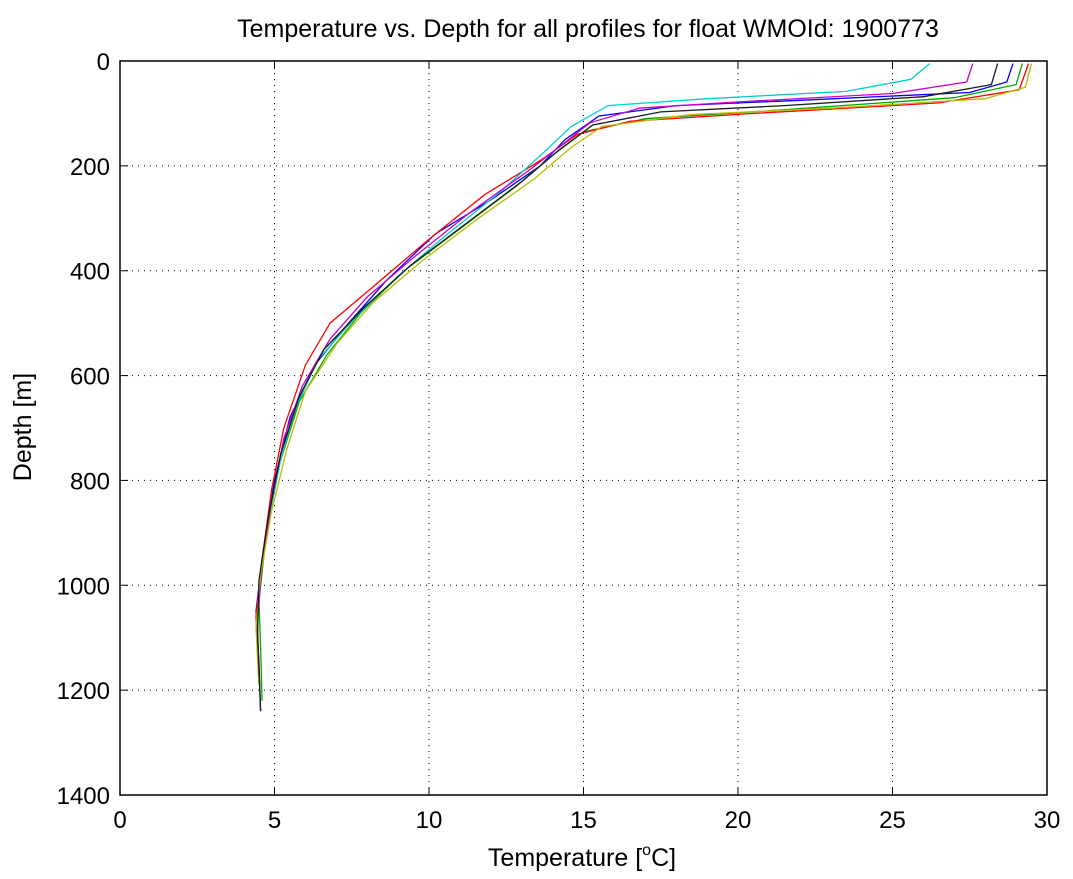 The width and height of the screenshot is (1073, 879). What do you see at coordinates (23, 427) in the screenshot?
I see `y-axis-label: Depth [m]` at bounding box center [23, 427].